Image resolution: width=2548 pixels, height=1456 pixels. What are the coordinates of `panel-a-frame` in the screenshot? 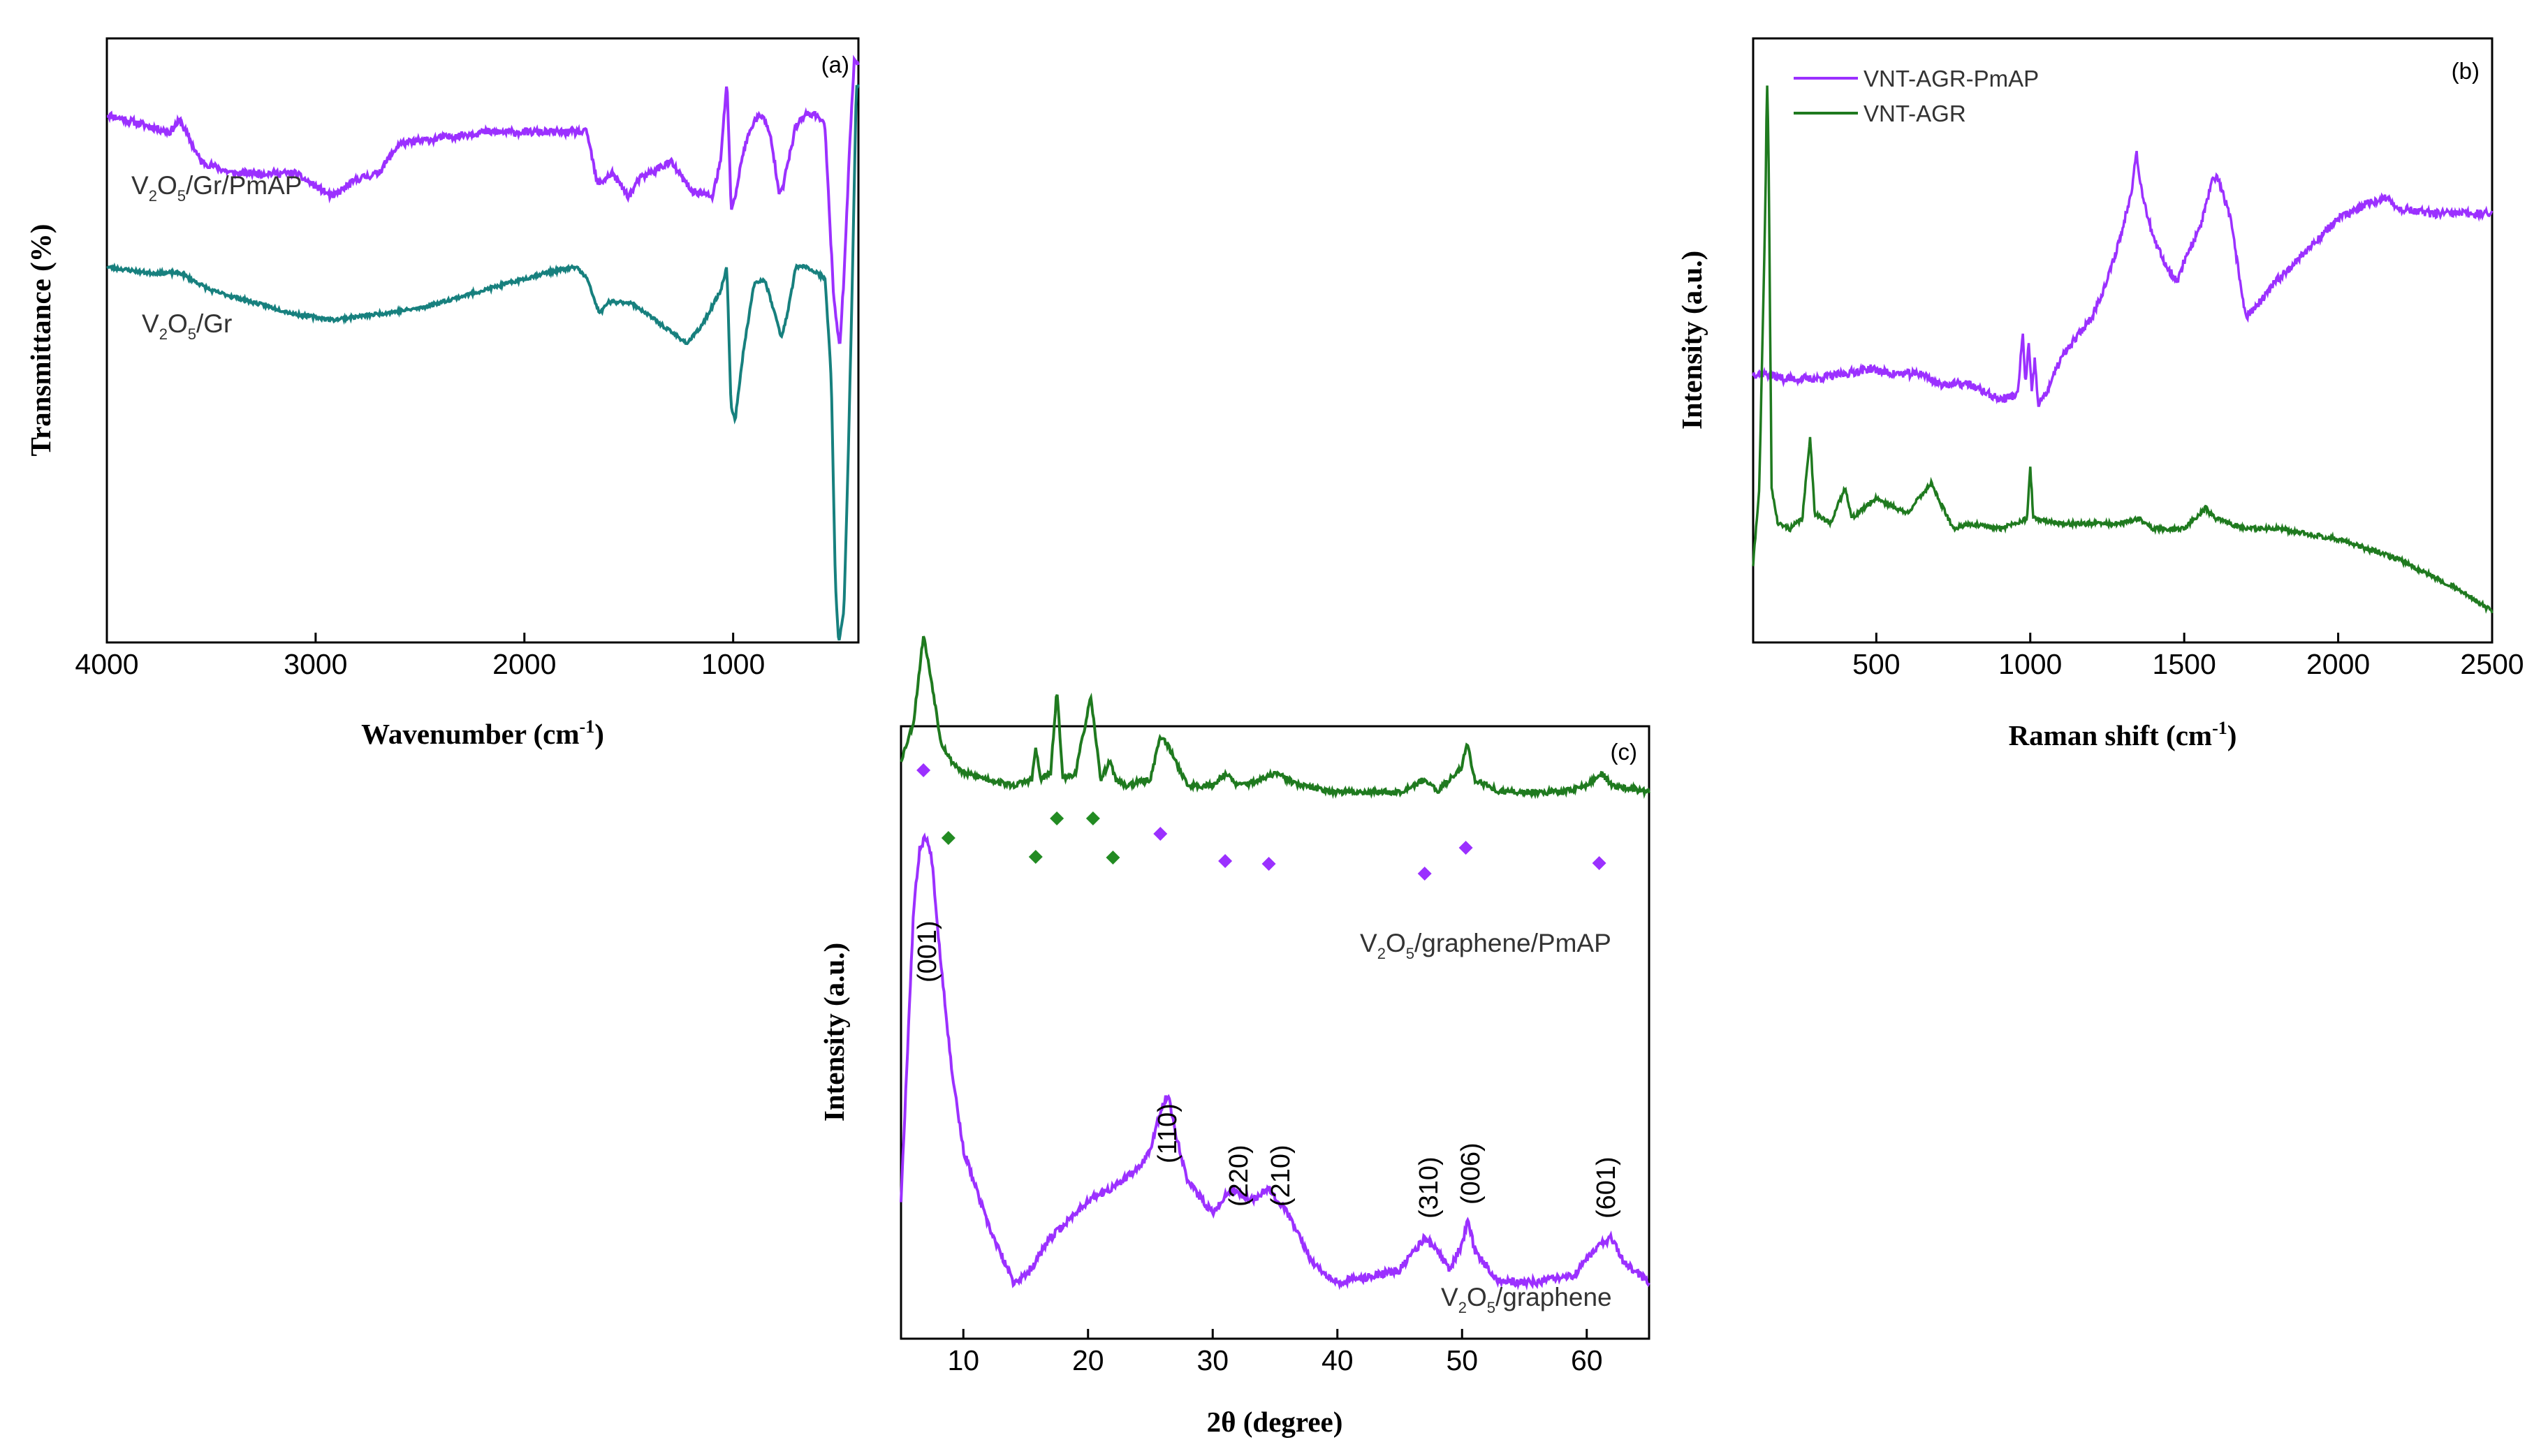 It's located at (482, 340).